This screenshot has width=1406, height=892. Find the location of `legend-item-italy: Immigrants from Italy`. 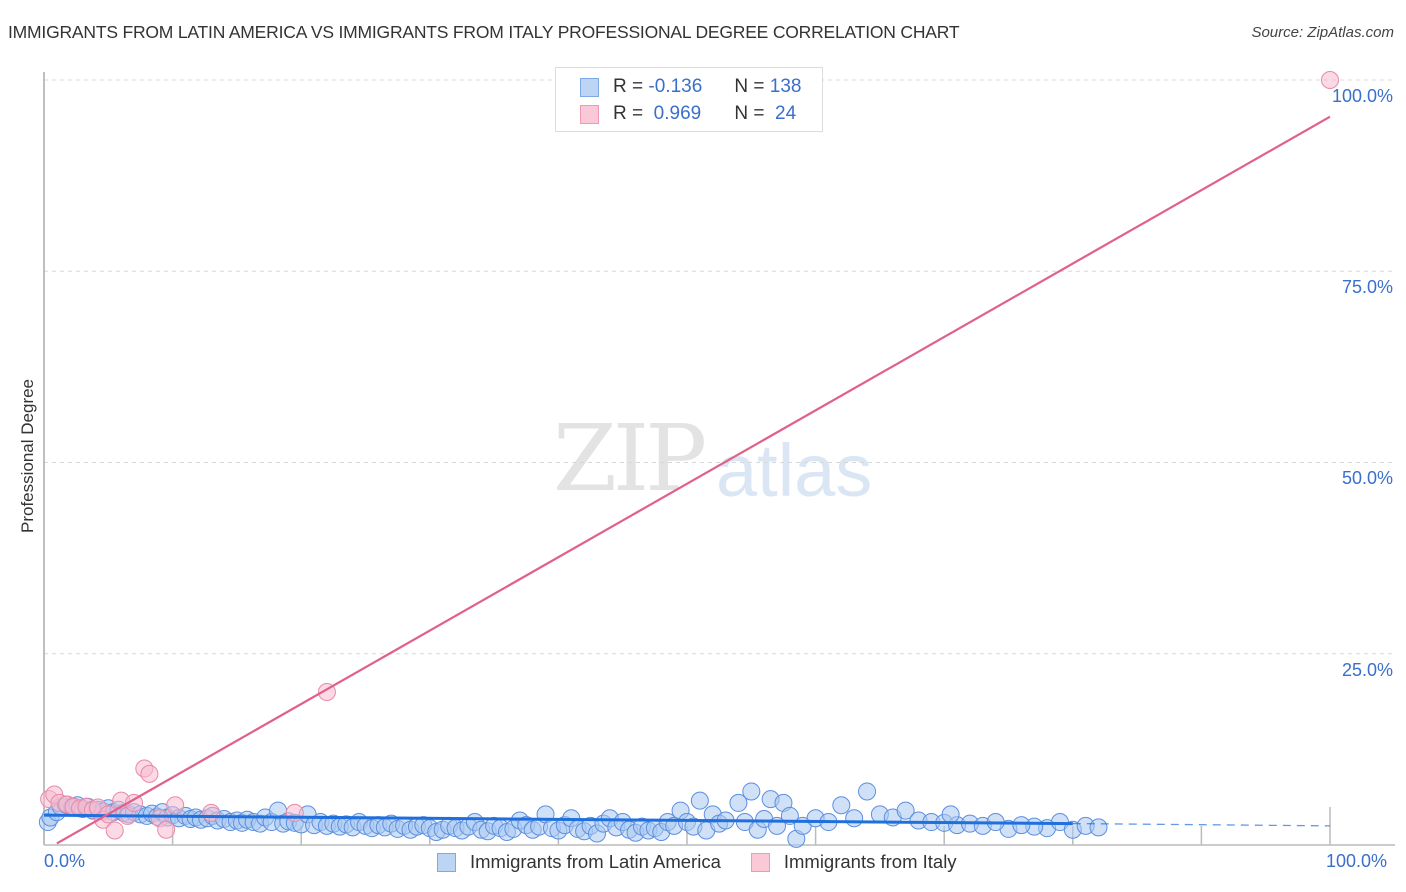

legend-item-italy: Immigrants from Italy is located at coordinates (853, 862).